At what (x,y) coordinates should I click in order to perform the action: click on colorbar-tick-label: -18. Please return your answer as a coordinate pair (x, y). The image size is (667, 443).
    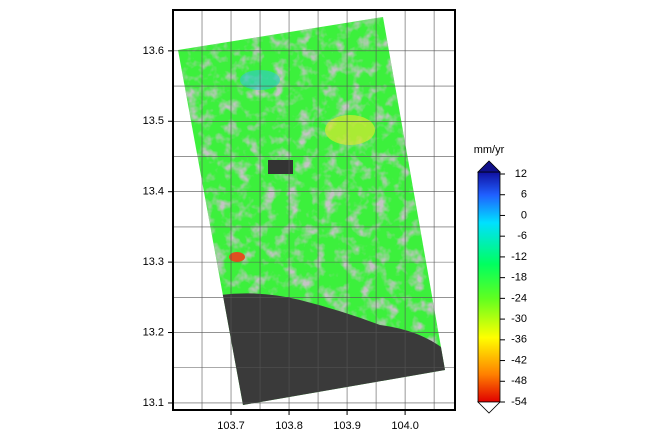
    Looking at the image, I should click on (519, 278).